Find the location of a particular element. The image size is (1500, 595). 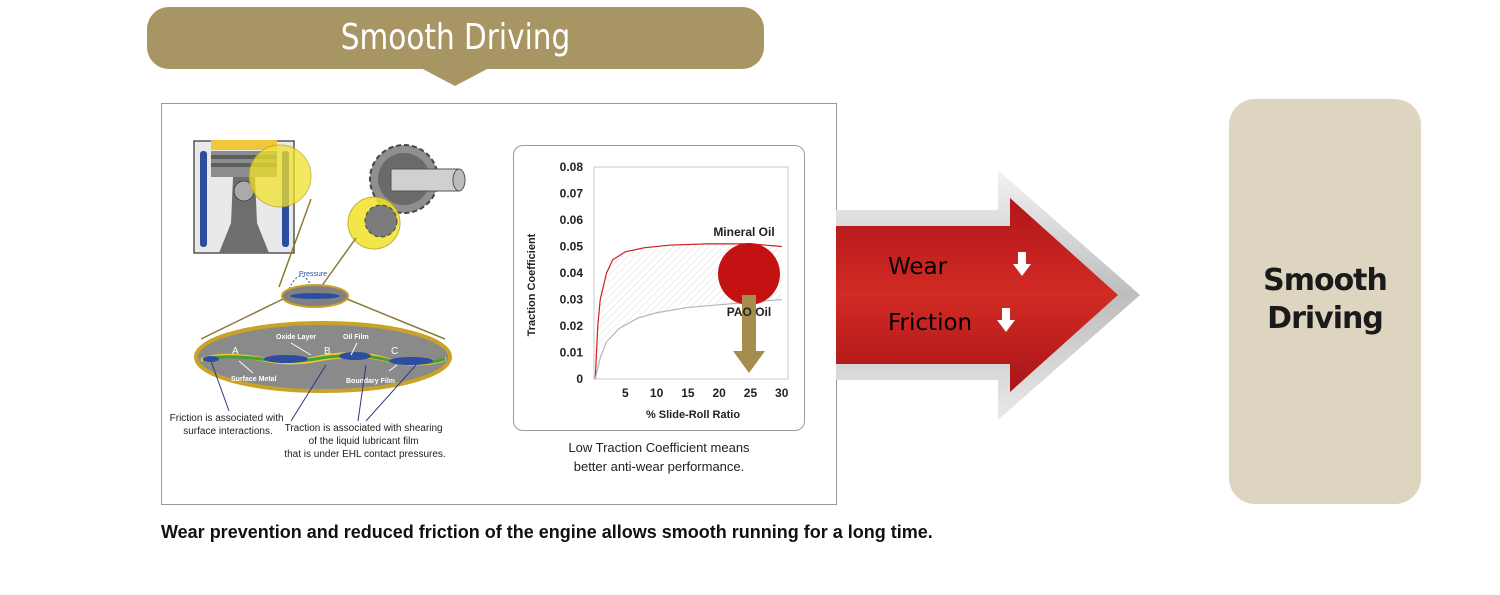

result-title: Smooth Driving is located at coordinates (1325, 300).